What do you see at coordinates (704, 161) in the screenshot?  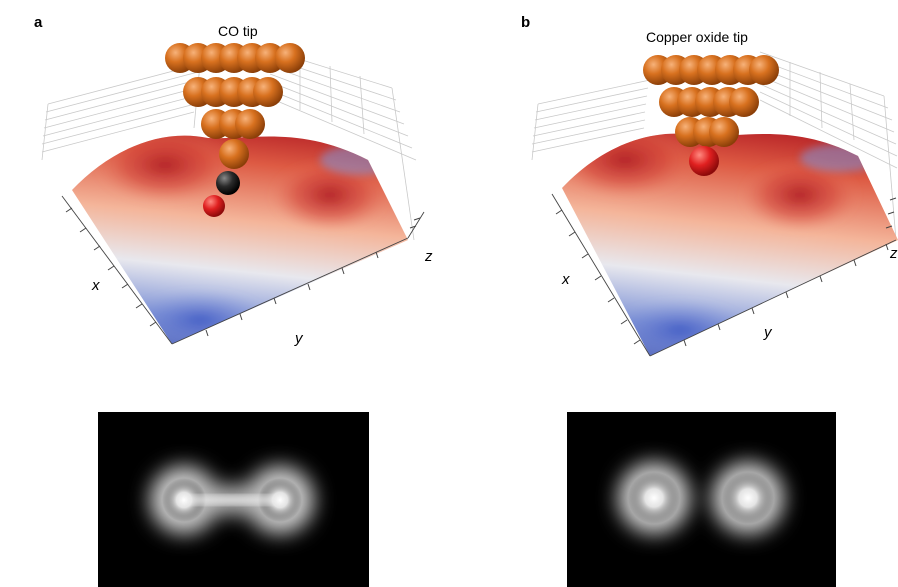 I see `panel-b-oxygen-atom` at bounding box center [704, 161].